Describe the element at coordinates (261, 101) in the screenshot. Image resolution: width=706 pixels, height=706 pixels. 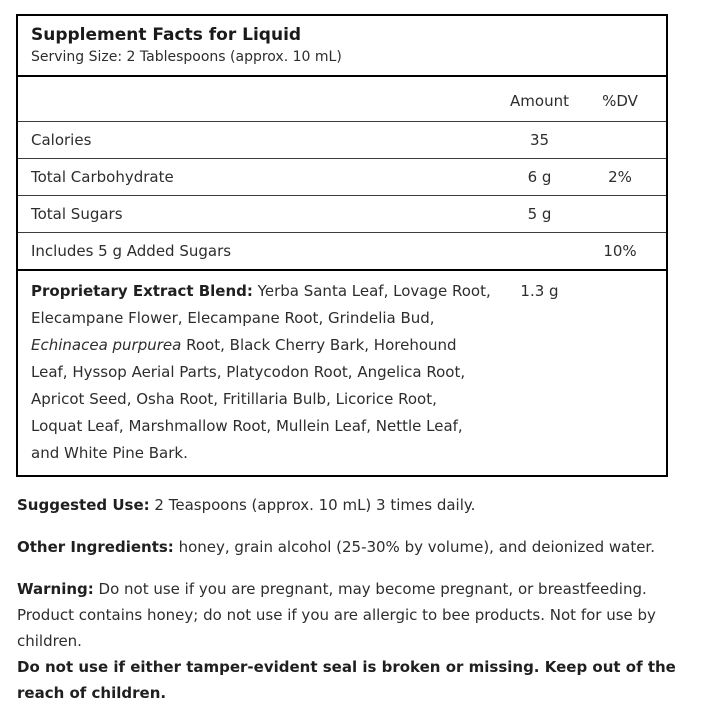
I see `header-spacer` at that location.